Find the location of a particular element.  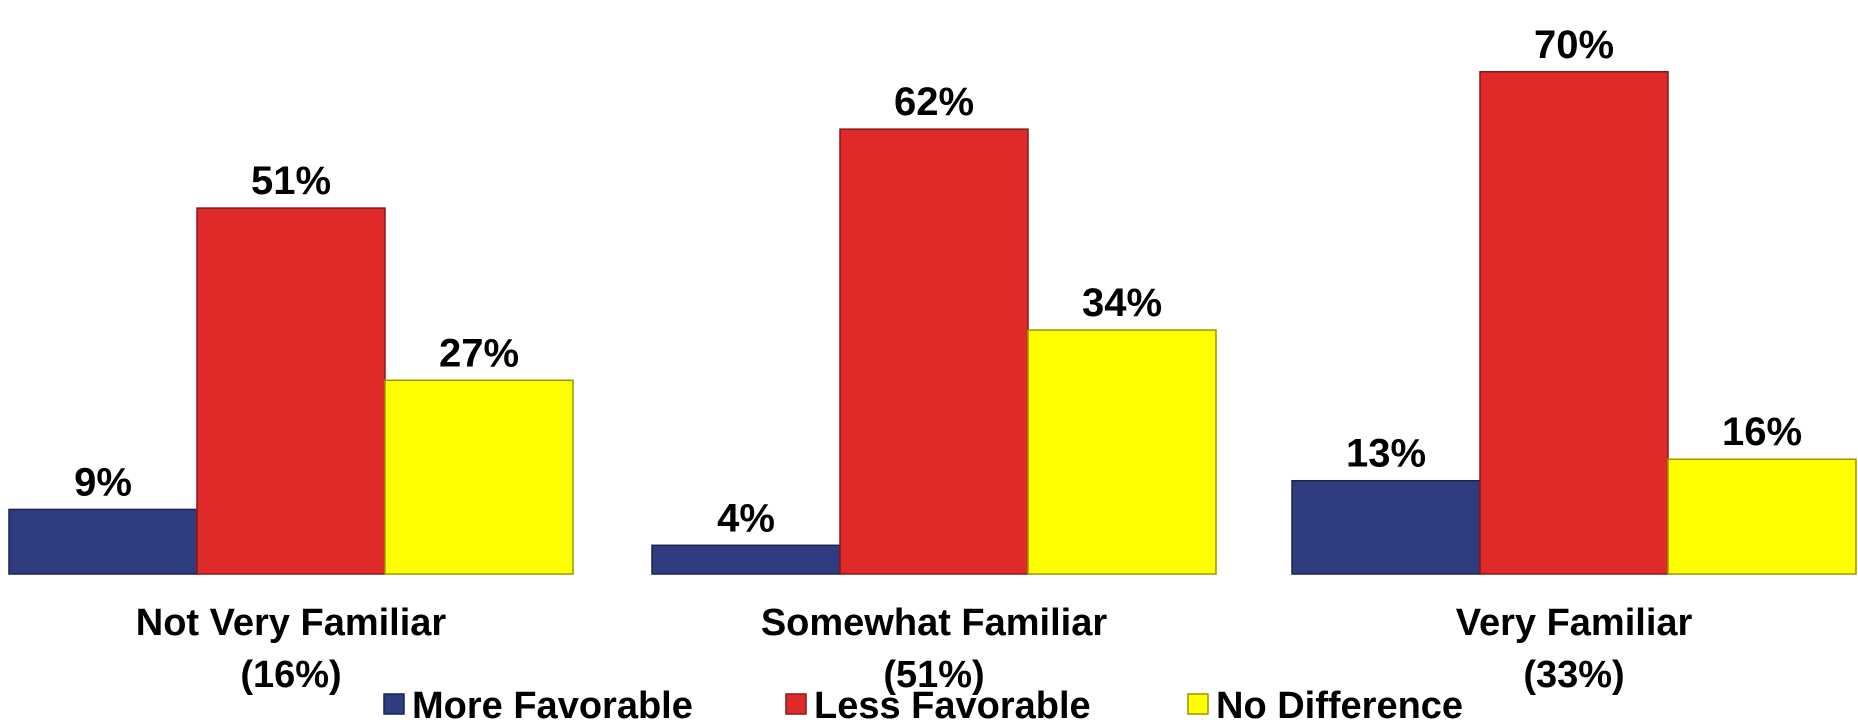

x-tick-label: Not Very Familiar (16%) is located at coordinates (291, 649).